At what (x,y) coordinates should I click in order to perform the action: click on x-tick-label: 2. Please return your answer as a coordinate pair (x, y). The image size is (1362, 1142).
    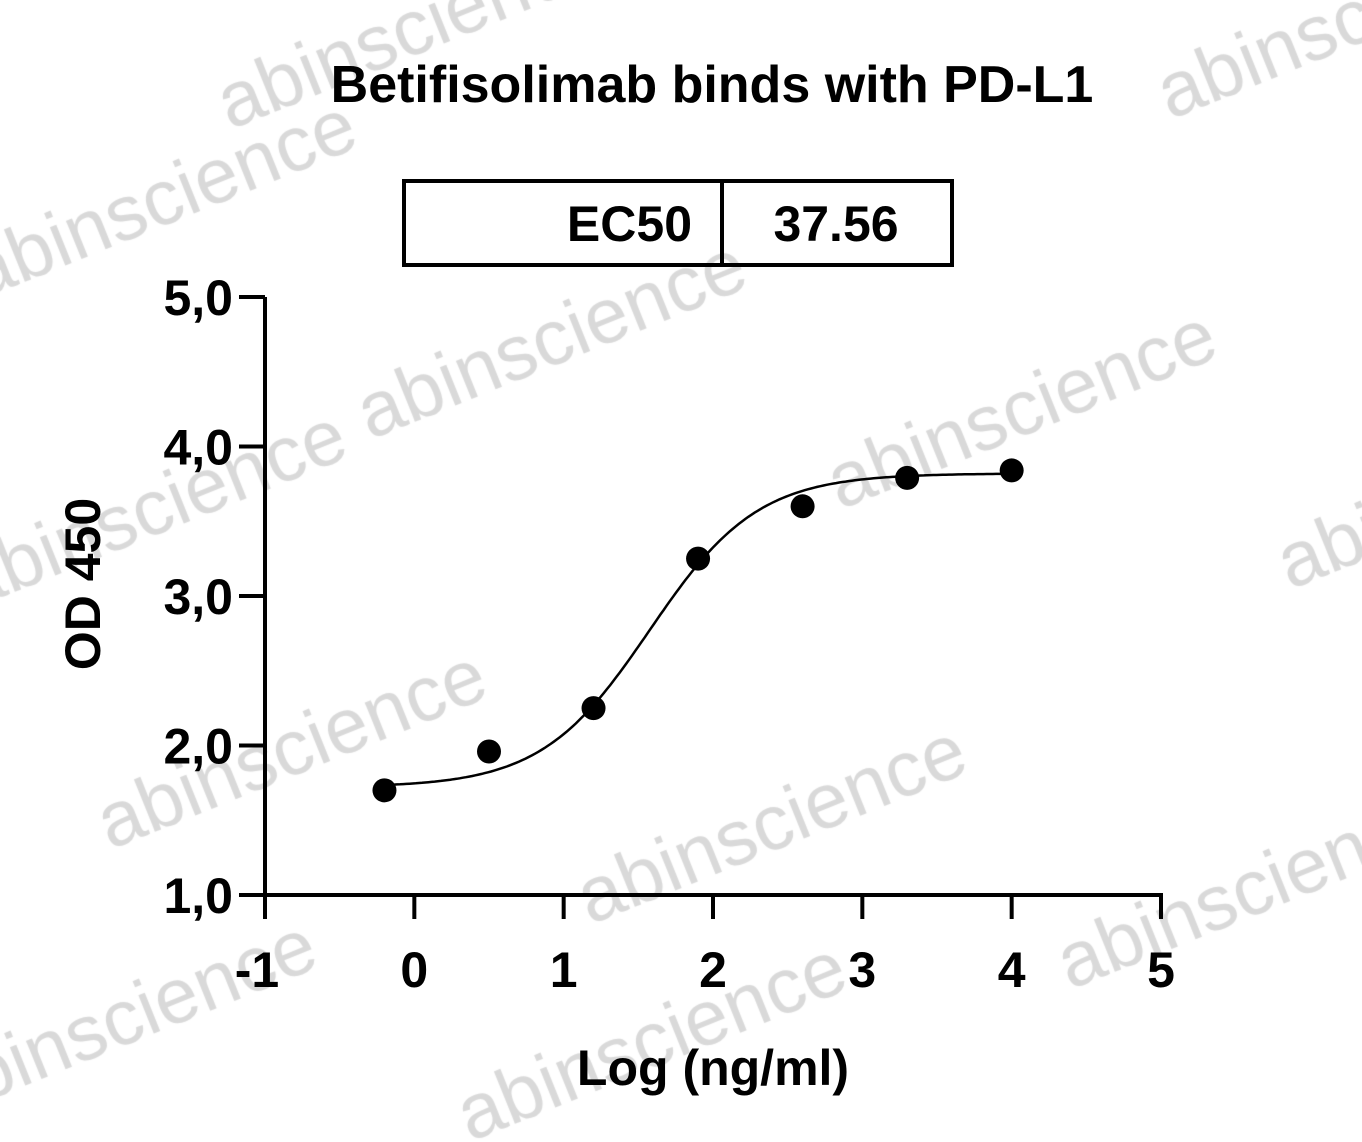
    Looking at the image, I should click on (713, 970).